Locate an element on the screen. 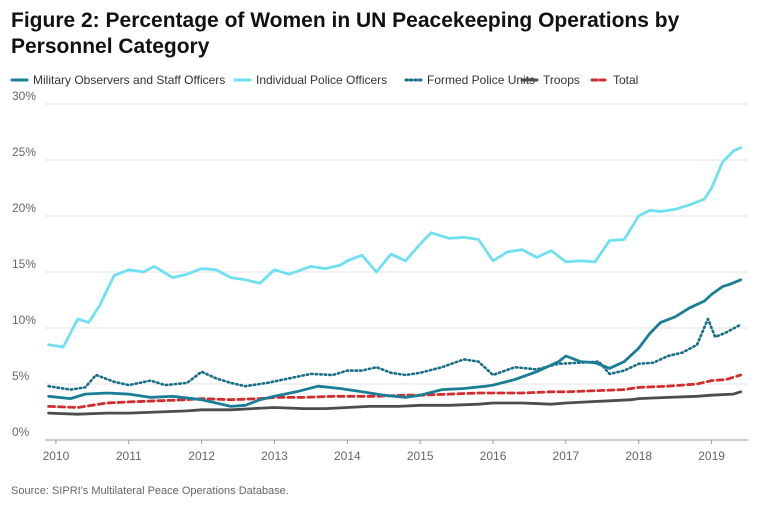 Image resolution: width=761 pixels, height=511 pixels. x-tick-label: 2017 is located at coordinates (566, 456).